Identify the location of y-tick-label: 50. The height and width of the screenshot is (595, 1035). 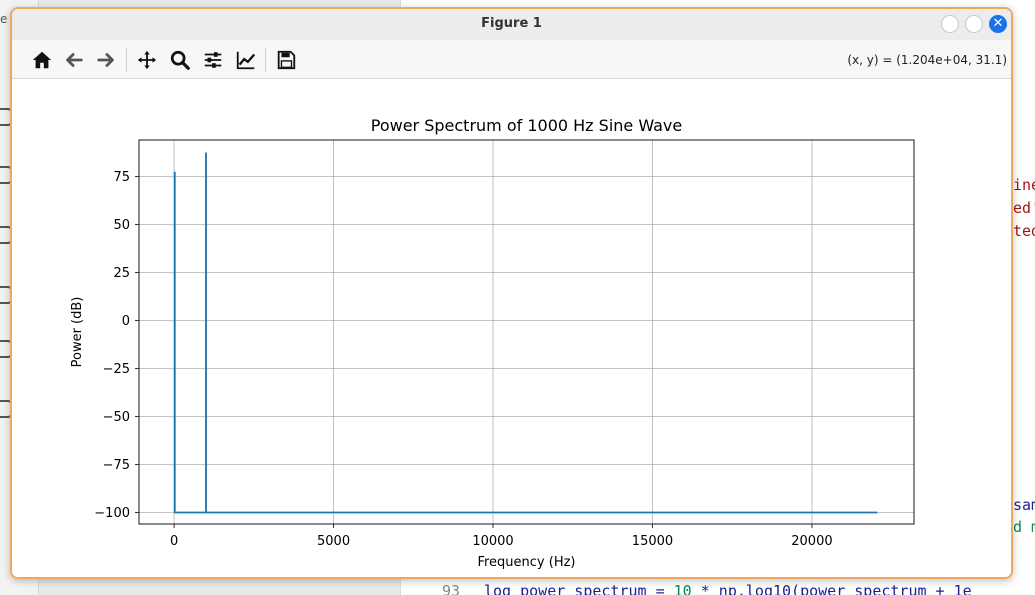
(121, 225).